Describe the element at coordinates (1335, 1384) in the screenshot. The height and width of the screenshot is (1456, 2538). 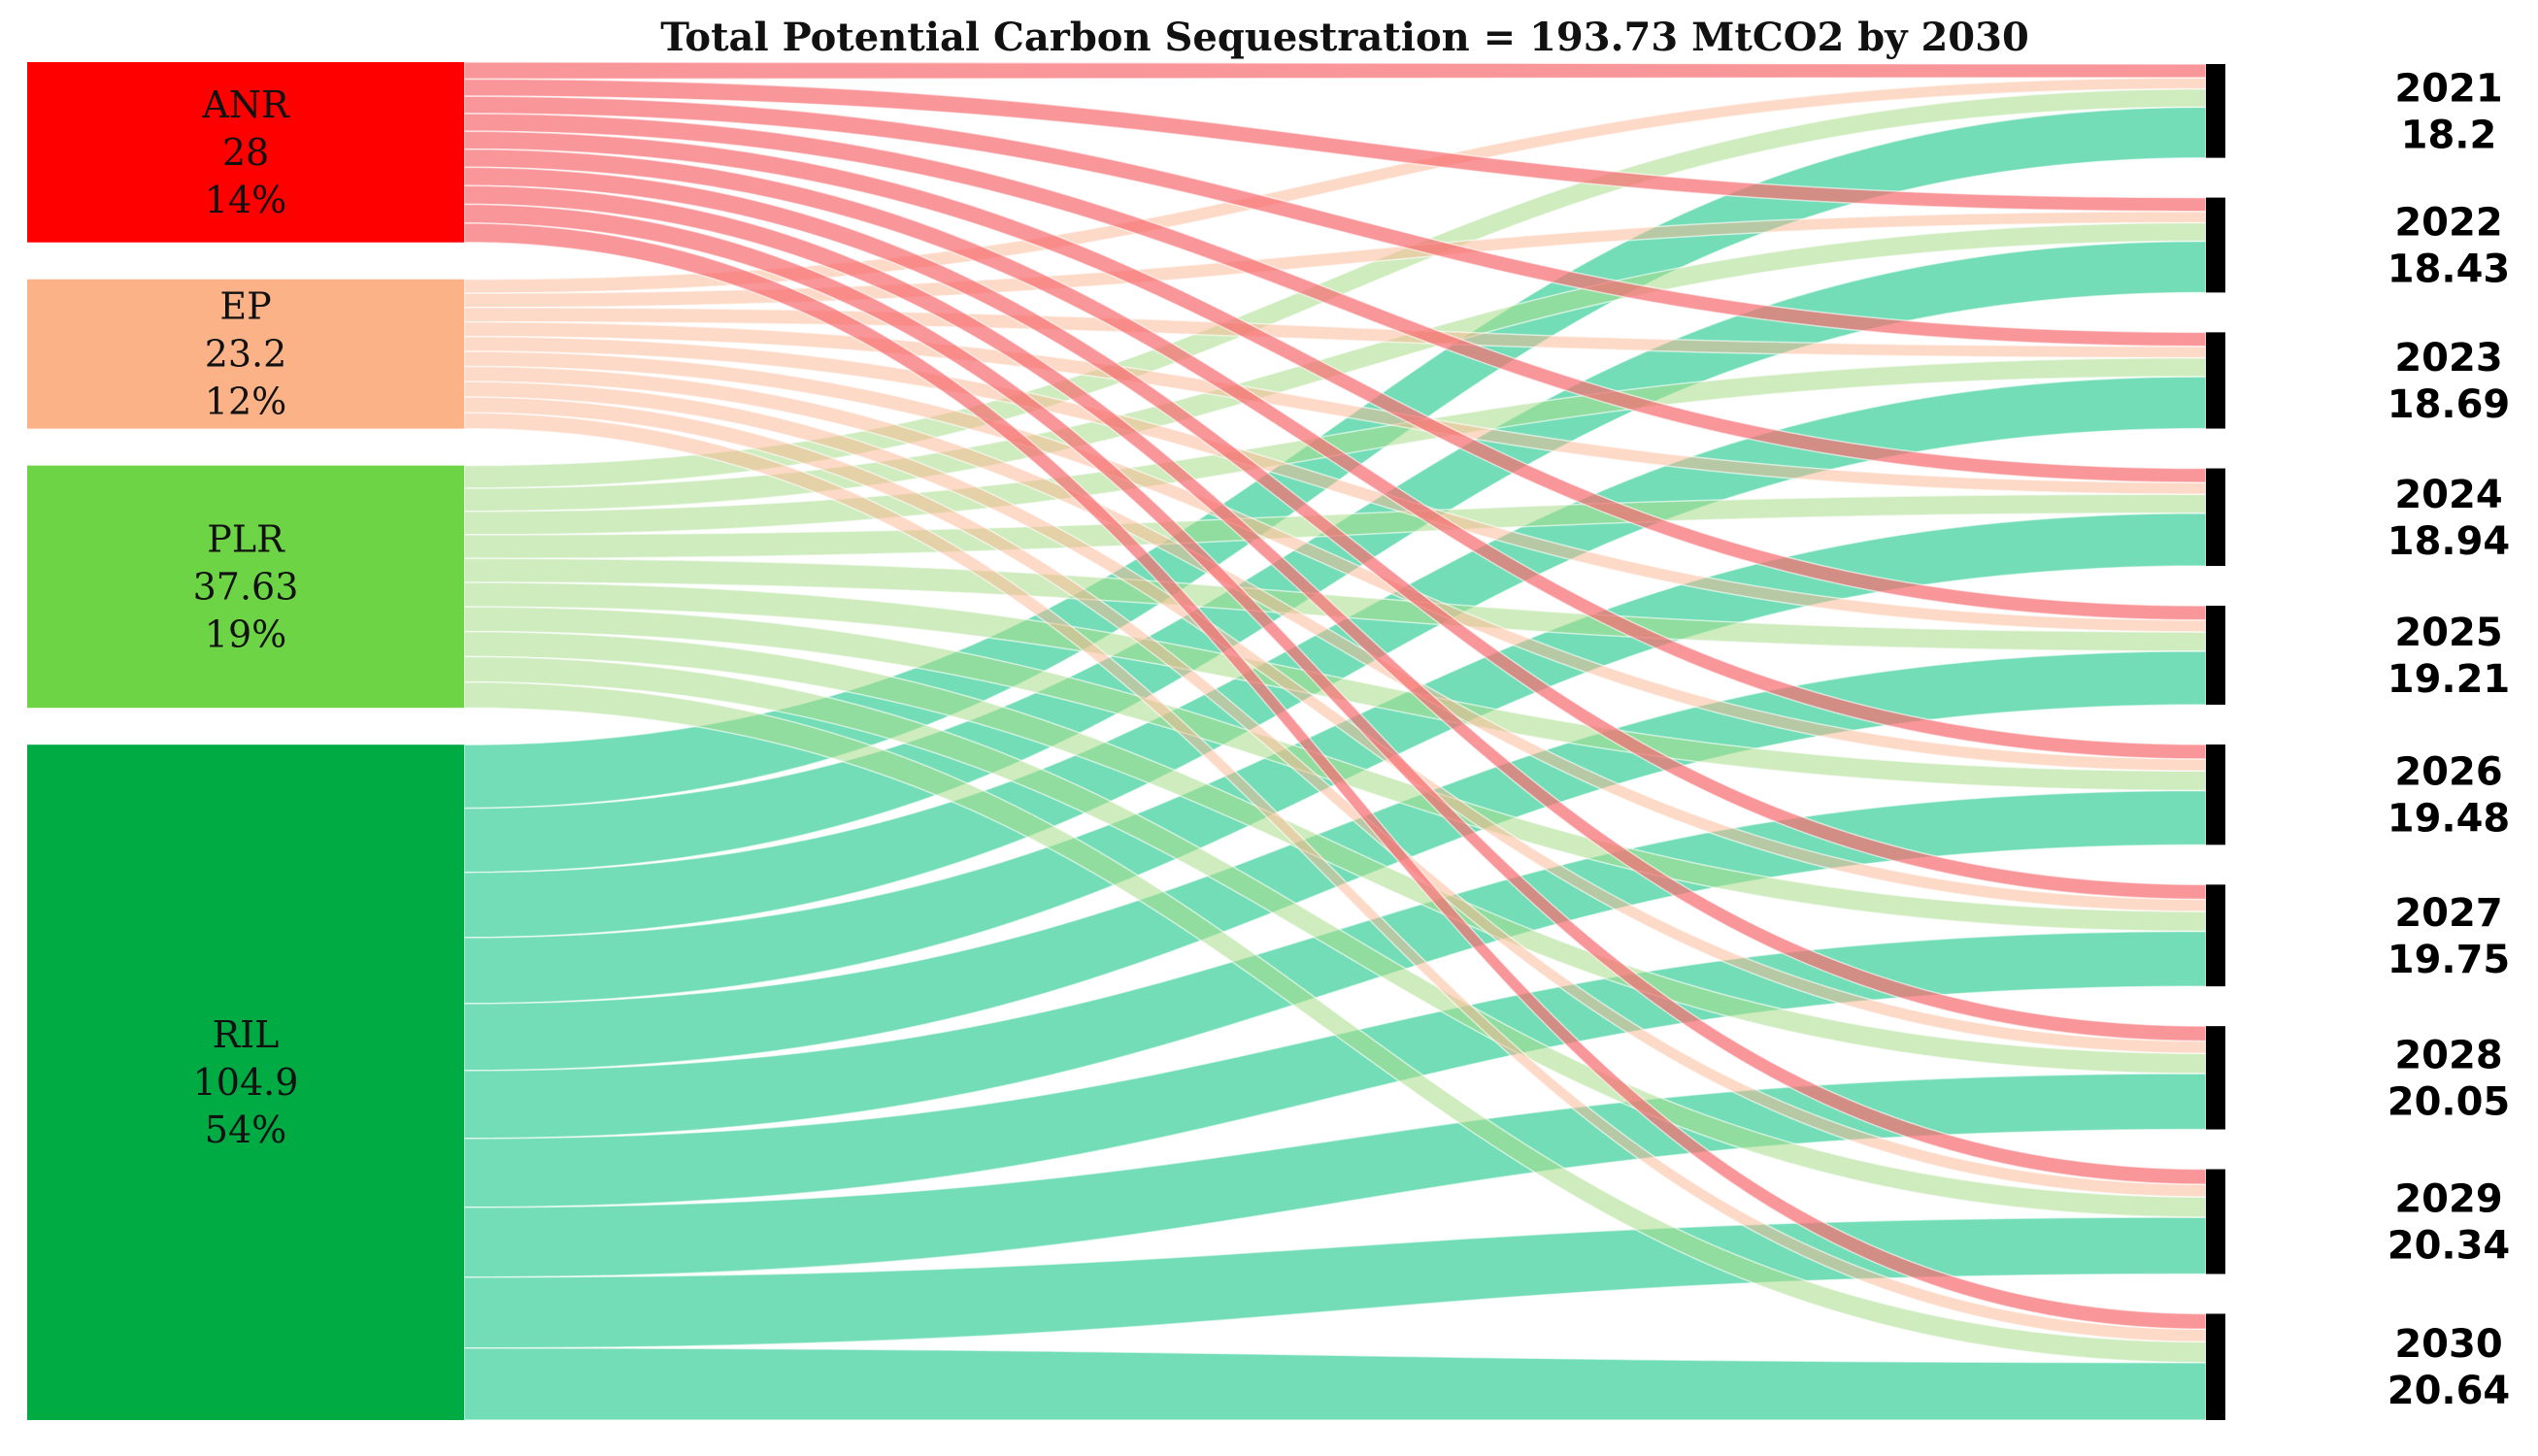
I see `flow-ril-2030` at that location.